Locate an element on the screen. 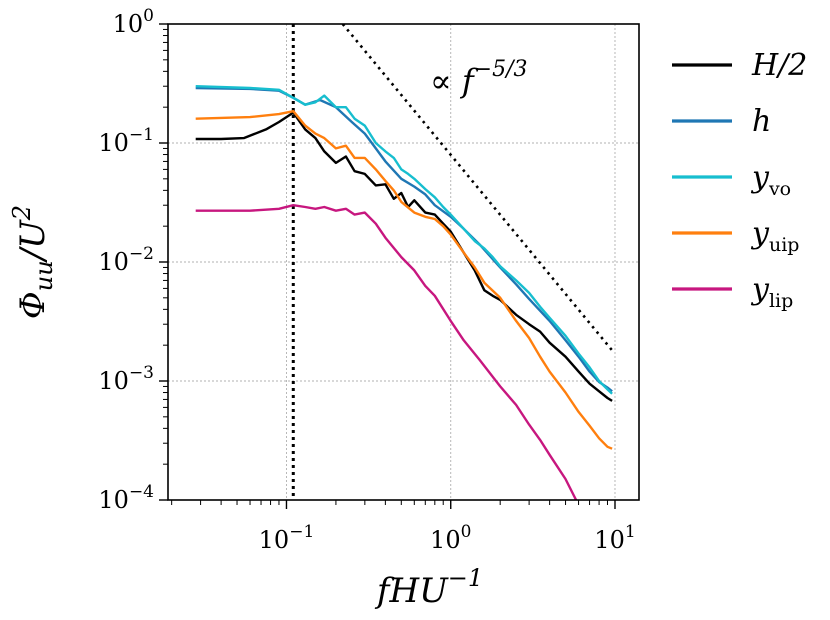 This screenshot has height=620, width=830. x-axis-label: fHU−1 is located at coordinates (428, 587).